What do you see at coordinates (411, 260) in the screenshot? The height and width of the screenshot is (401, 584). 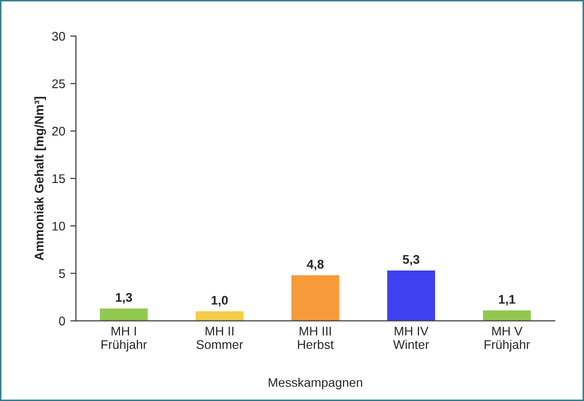 I see `data-label: 5,3` at bounding box center [411, 260].